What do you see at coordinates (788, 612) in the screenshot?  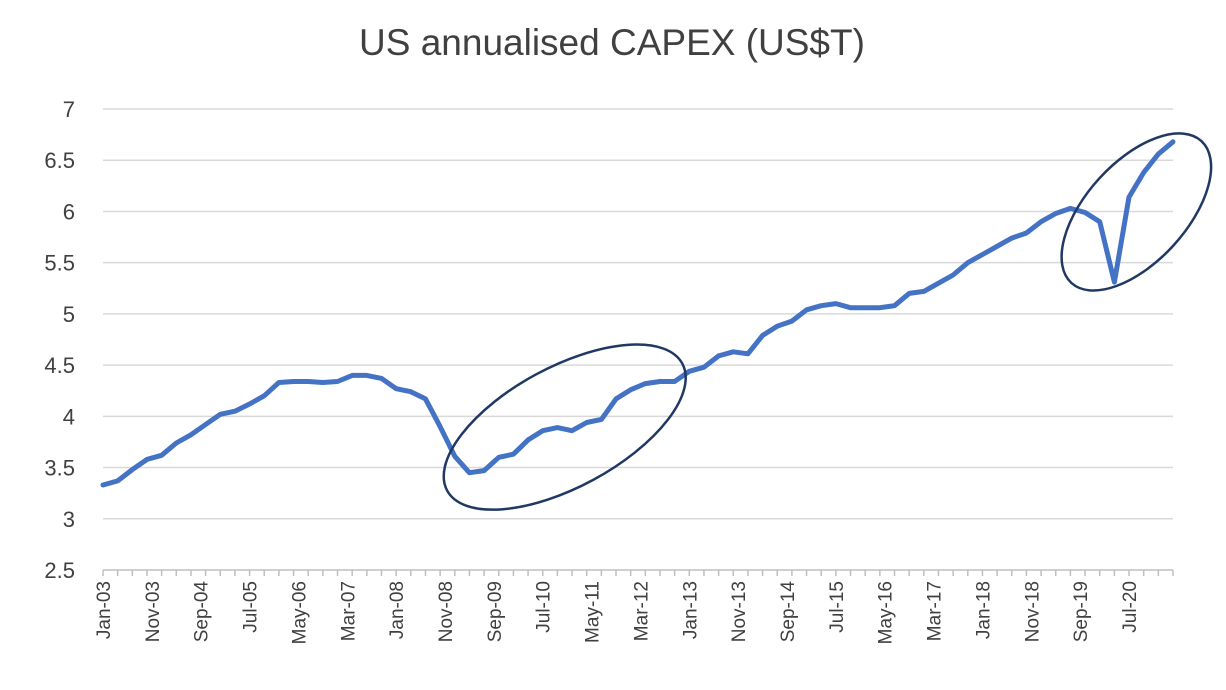 I see `x-tick-label: Sep-14` at bounding box center [788, 612].